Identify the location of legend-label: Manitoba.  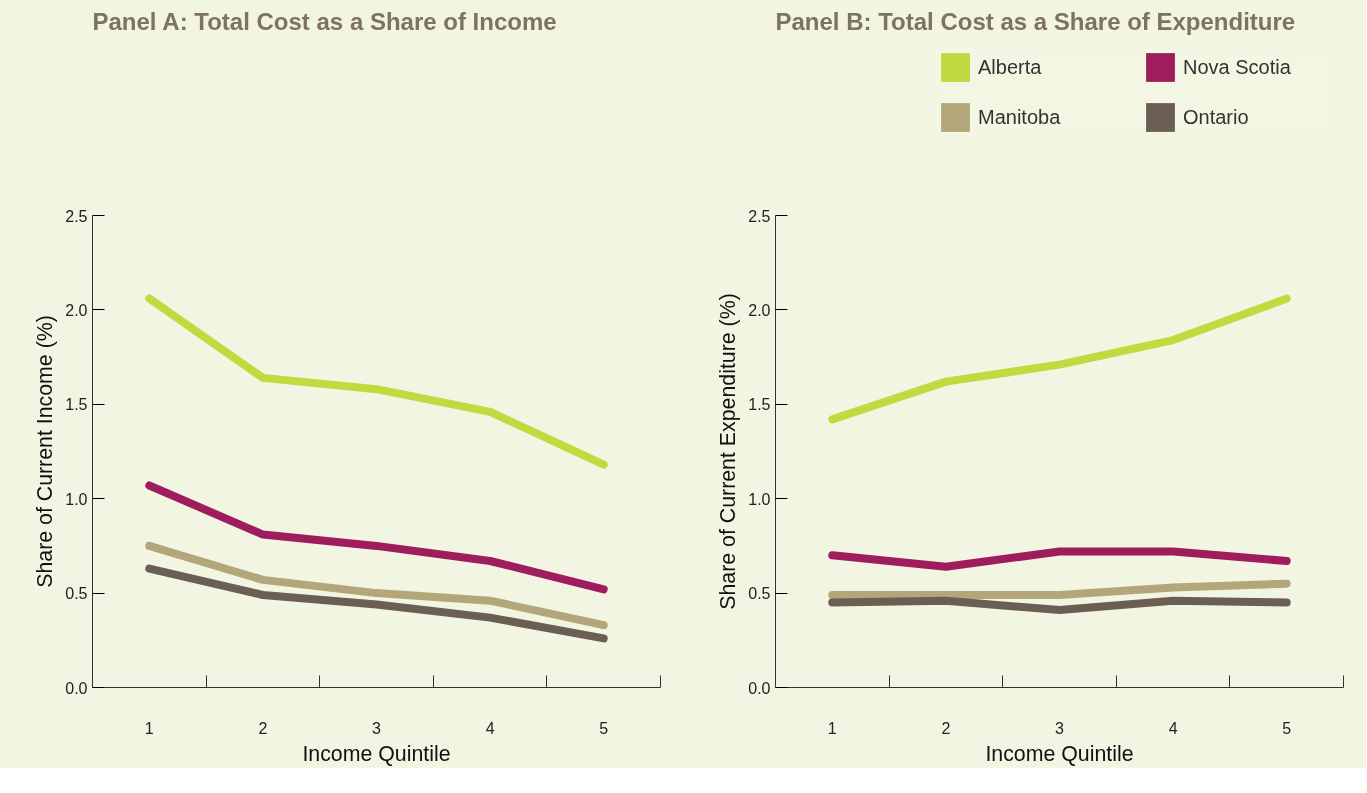
(1020, 117).